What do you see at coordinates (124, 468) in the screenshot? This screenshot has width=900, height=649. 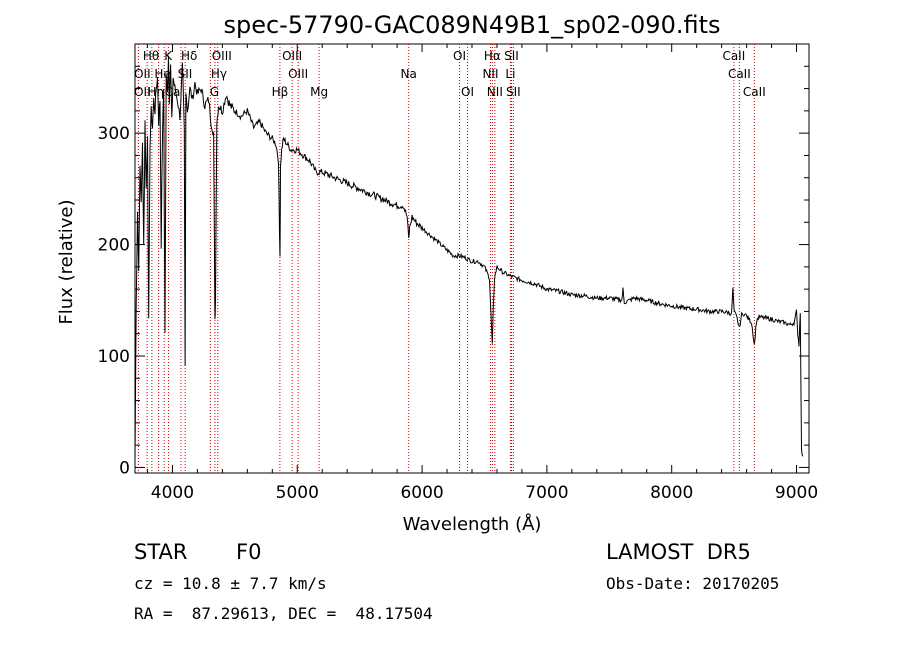 I see `y-tick-label: 0` at bounding box center [124, 468].